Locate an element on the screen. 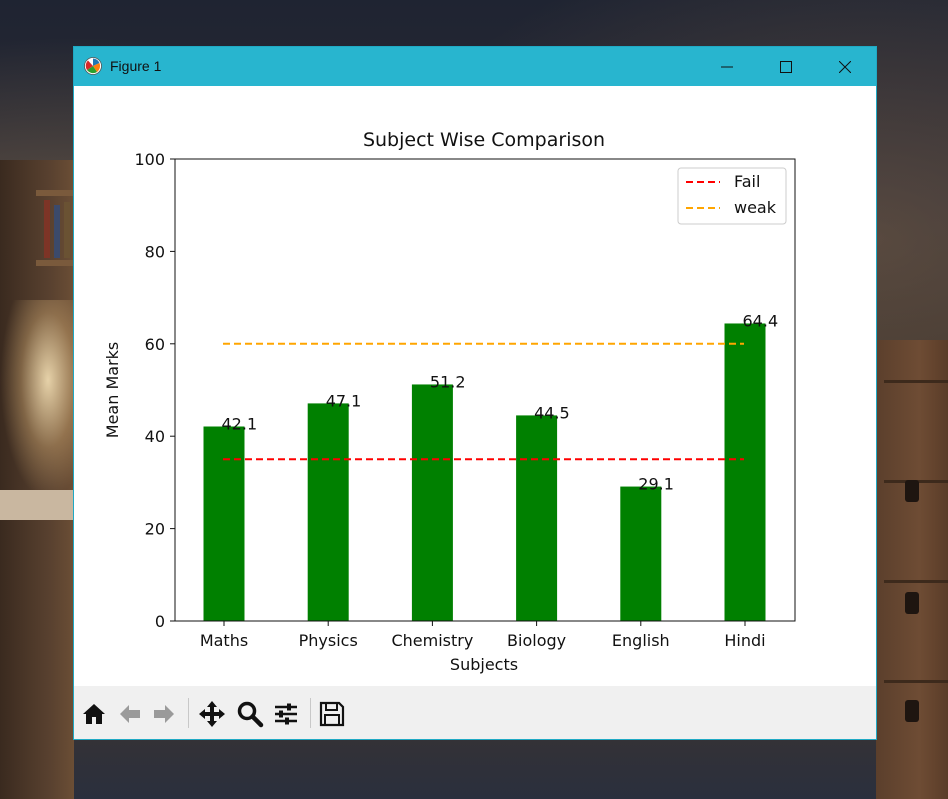 The height and width of the screenshot is (799, 948). bar-value-label: 64.4 is located at coordinates (761, 320).